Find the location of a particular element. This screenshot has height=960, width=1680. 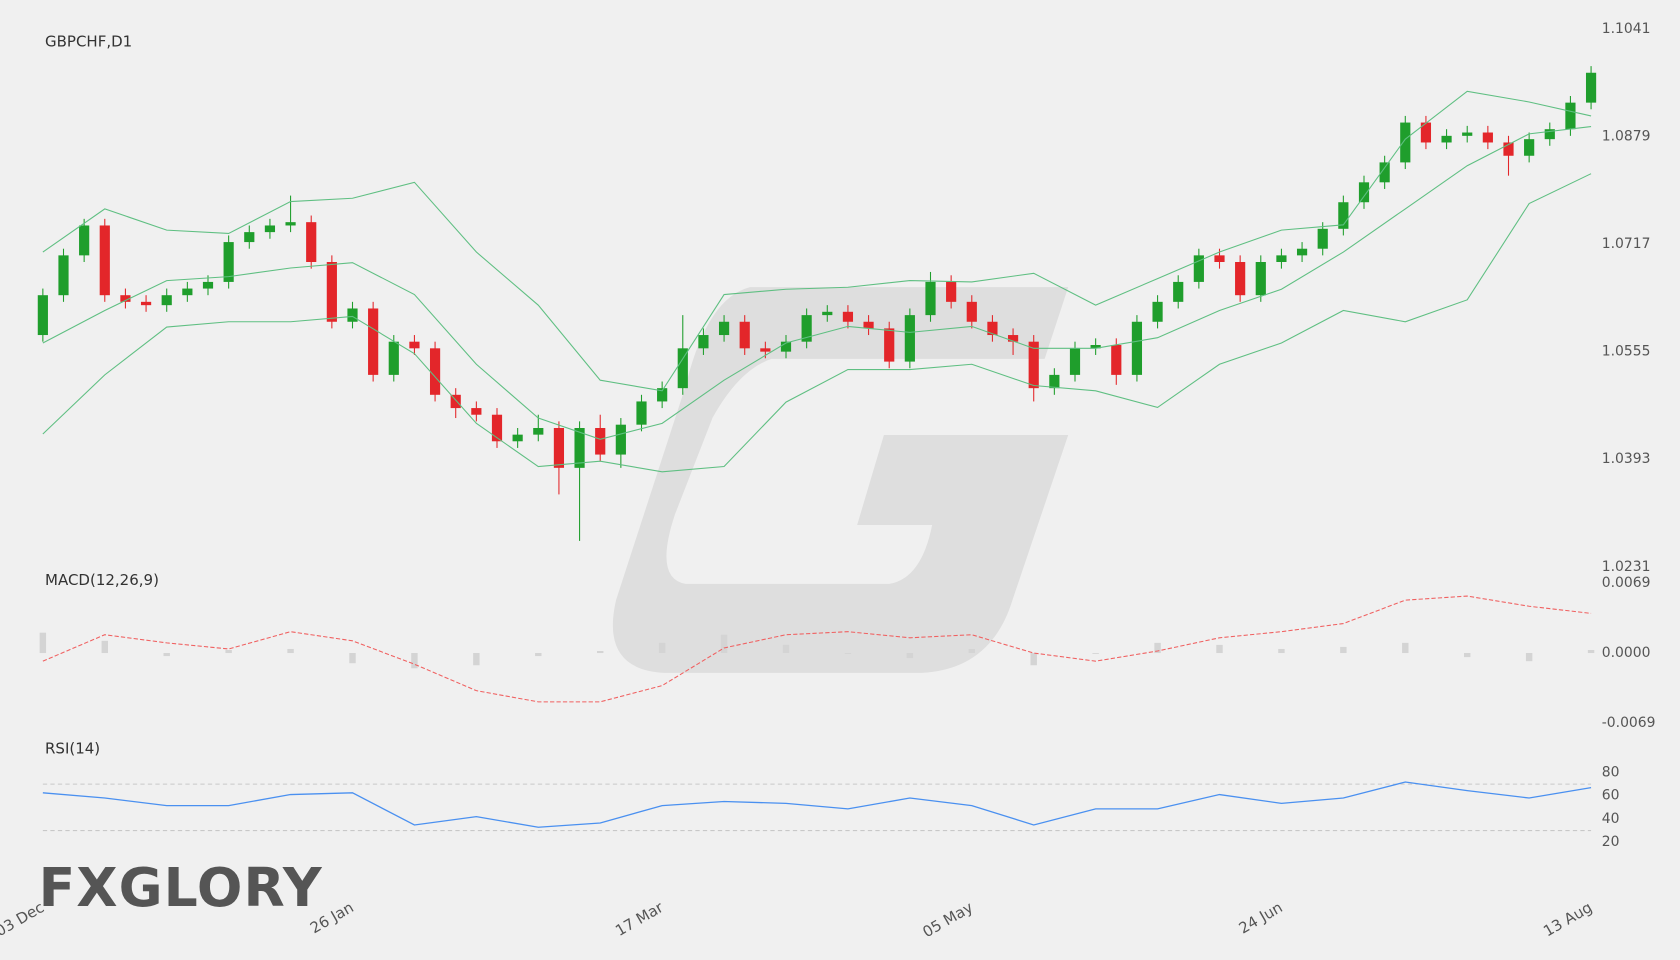

y-tick-label: 80 is located at coordinates (1611, 773).